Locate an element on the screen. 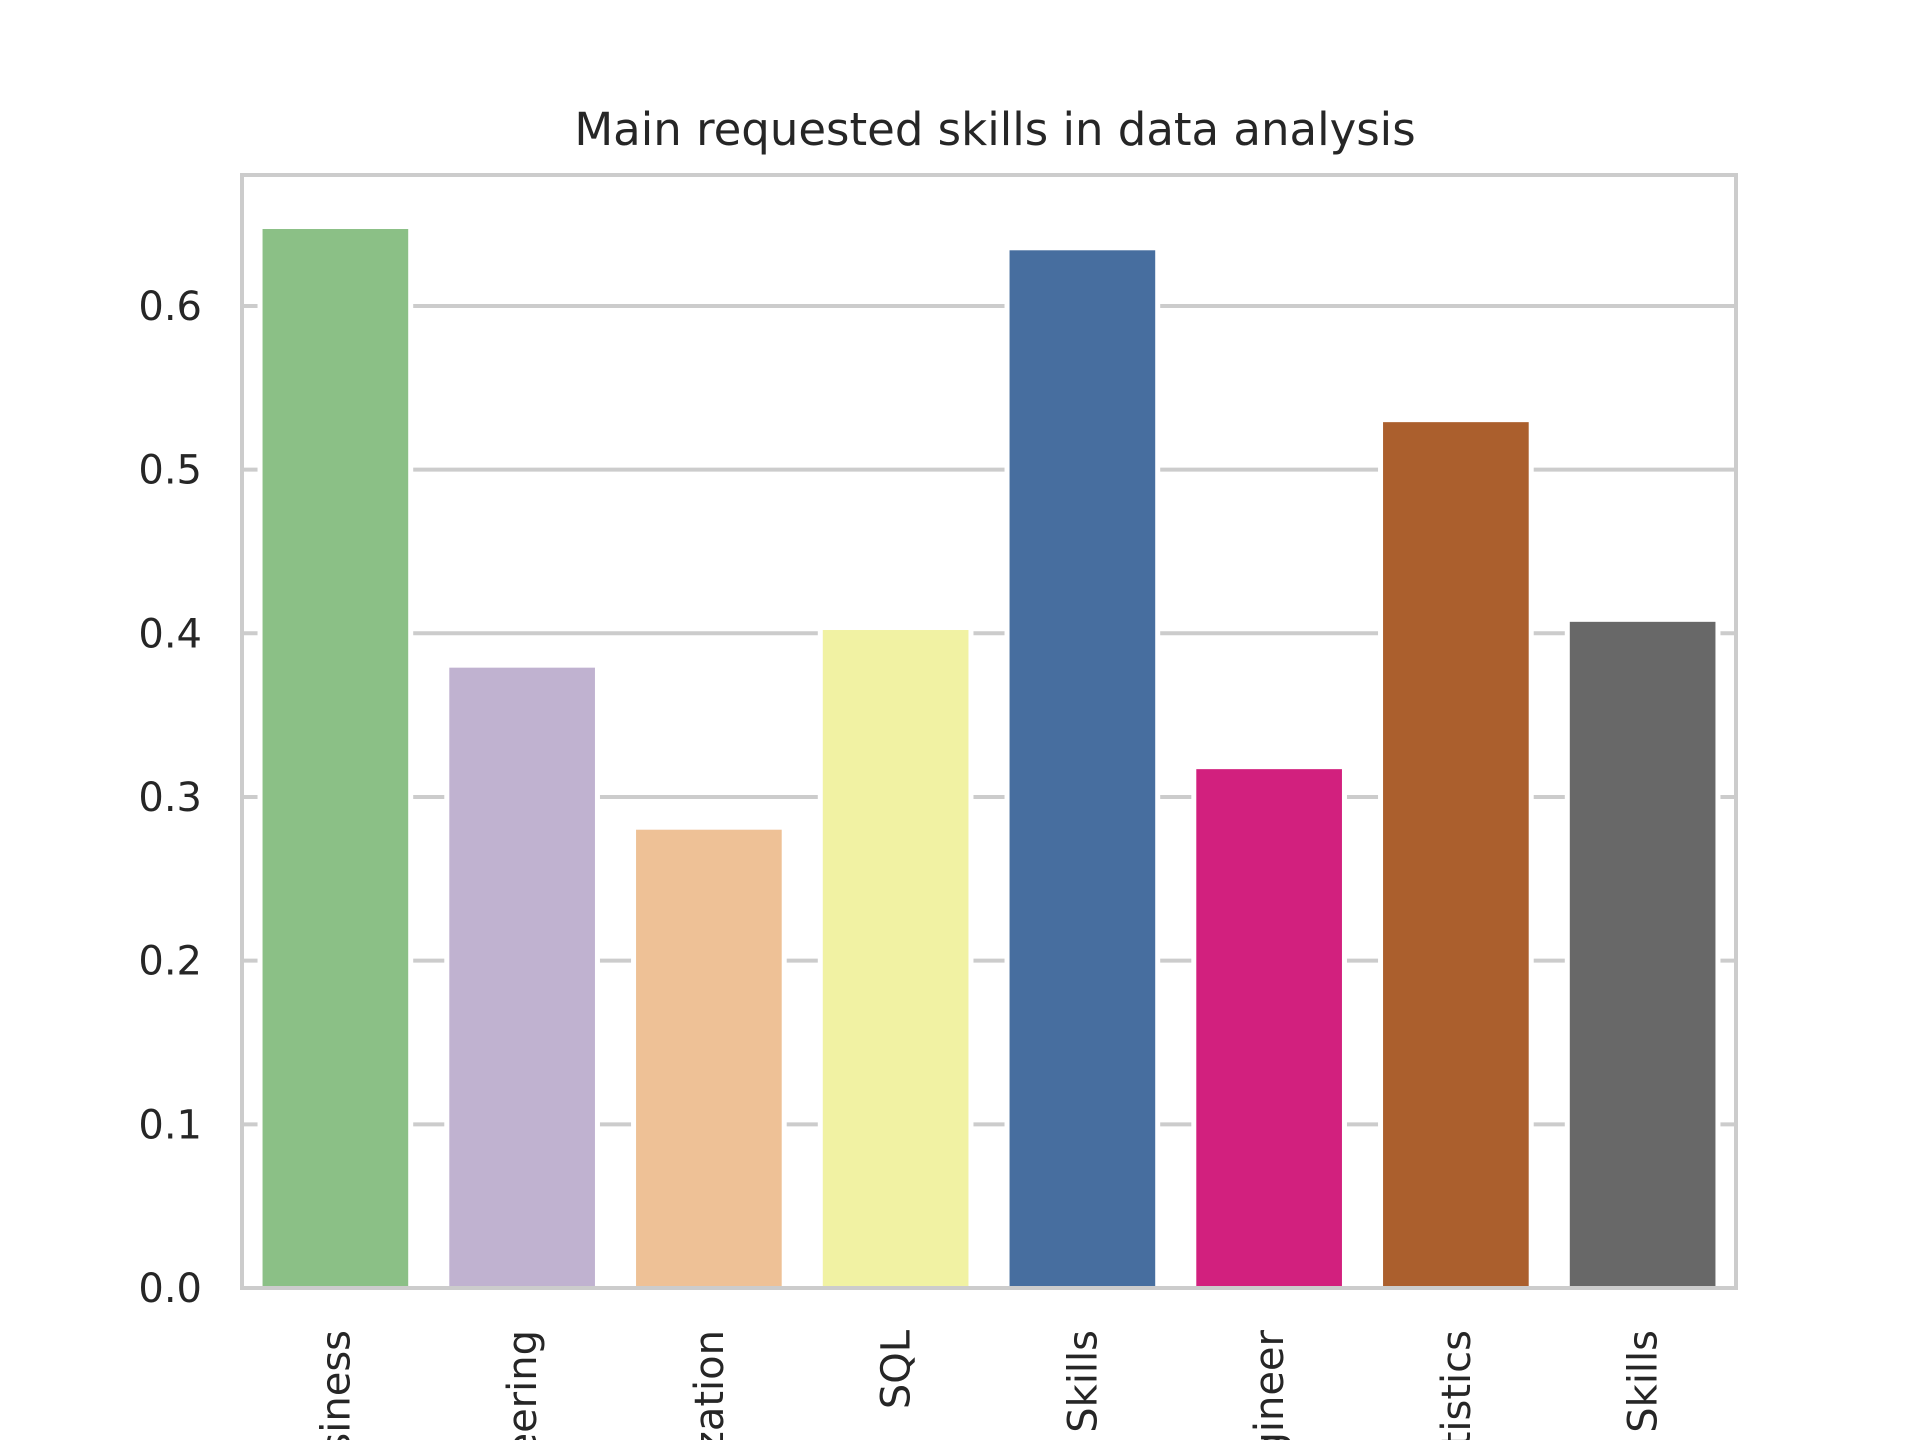 The image size is (1920, 1444). x-tick-label: eering is located at coordinates (523, 1385).